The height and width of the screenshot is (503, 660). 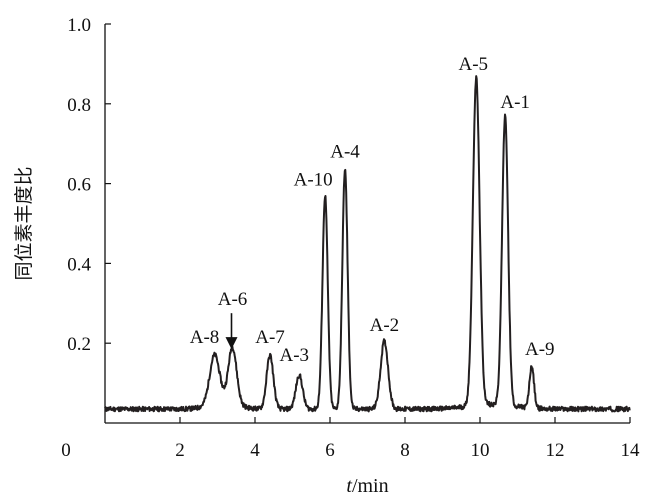 What do you see at coordinates (631, 450) in the screenshot?
I see `x-tick-label: 14` at bounding box center [631, 450].